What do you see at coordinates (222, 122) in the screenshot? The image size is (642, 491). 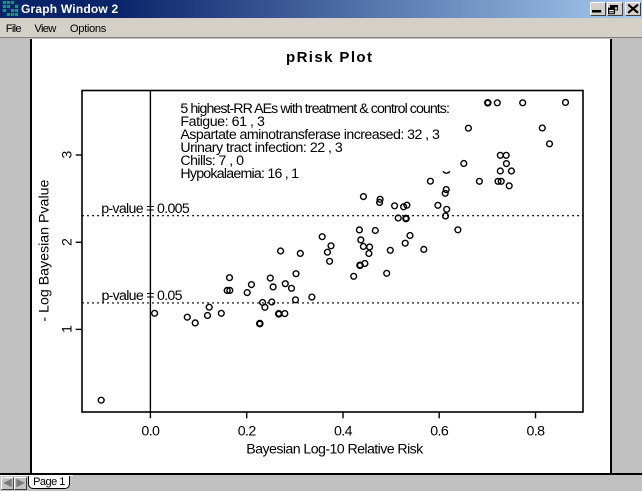 I see `svg-text: Fatigue: 61 , 3` at bounding box center [222, 122].